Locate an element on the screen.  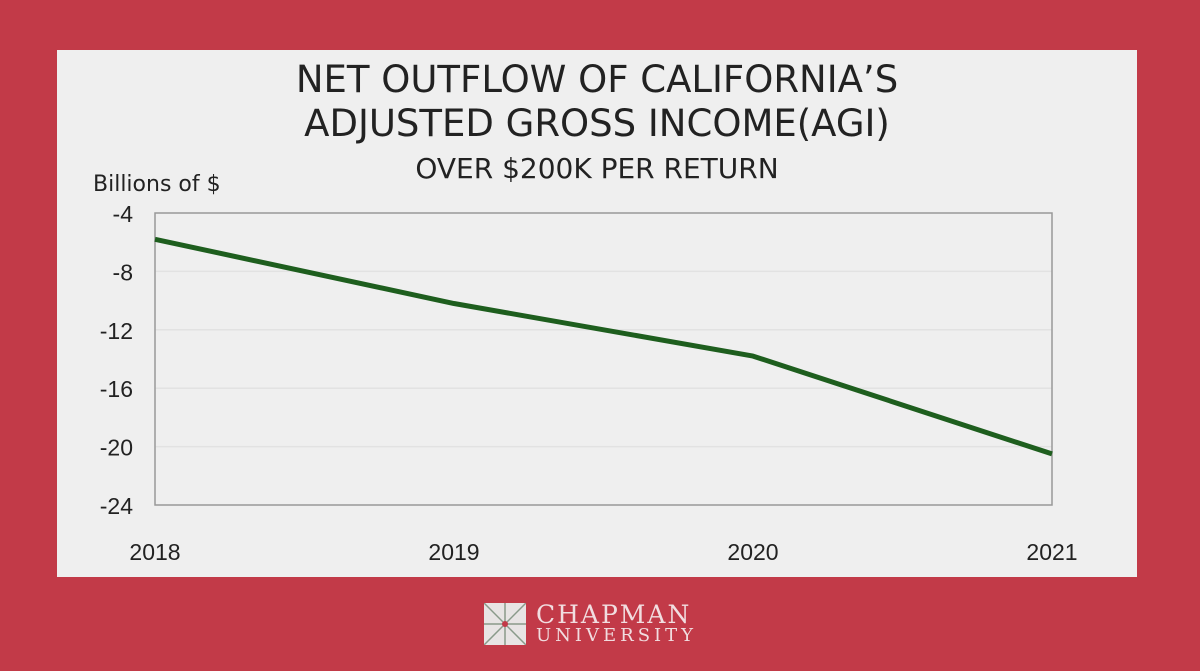
x-tick-label: 2019 is located at coordinates (453, 552).